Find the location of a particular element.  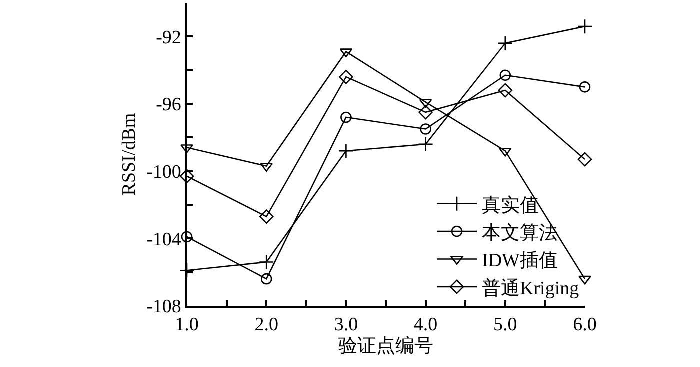

y-tick-label: -92 is located at coordinates (169, 37).